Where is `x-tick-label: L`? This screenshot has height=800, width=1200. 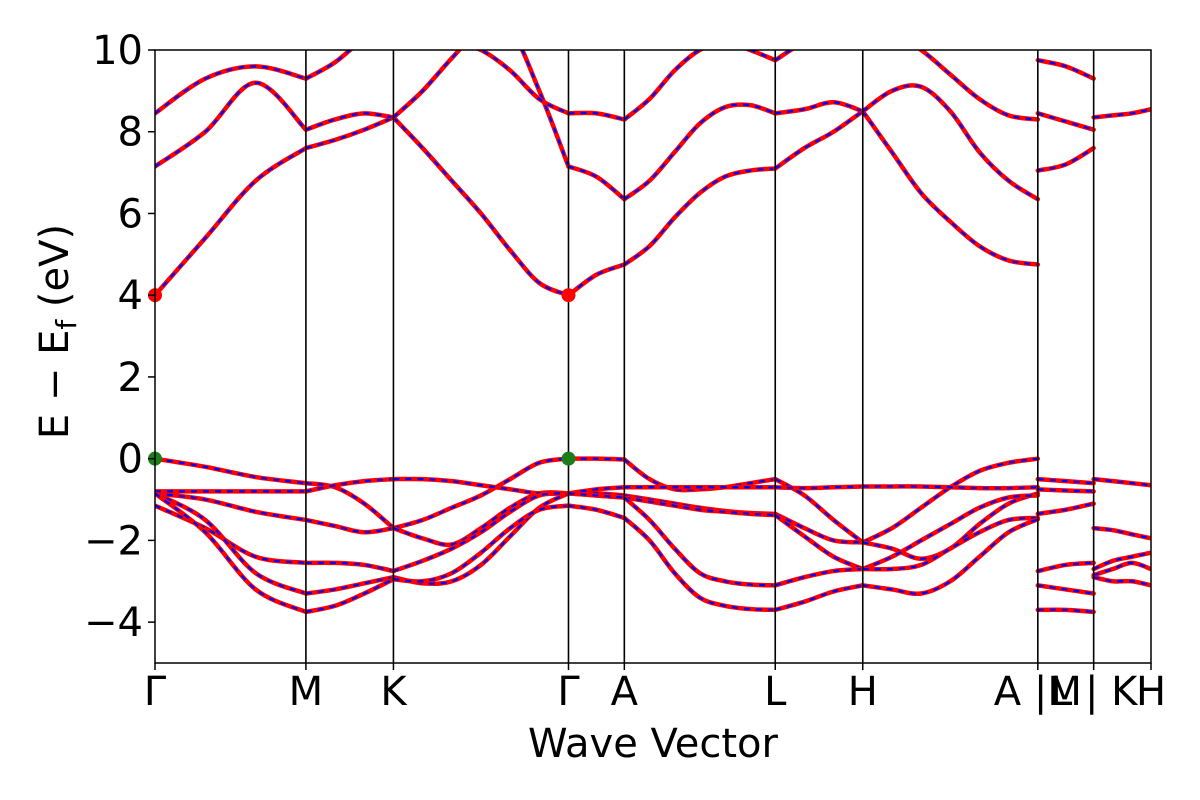
x-tick-label: L is located at coordinates (775, 692).